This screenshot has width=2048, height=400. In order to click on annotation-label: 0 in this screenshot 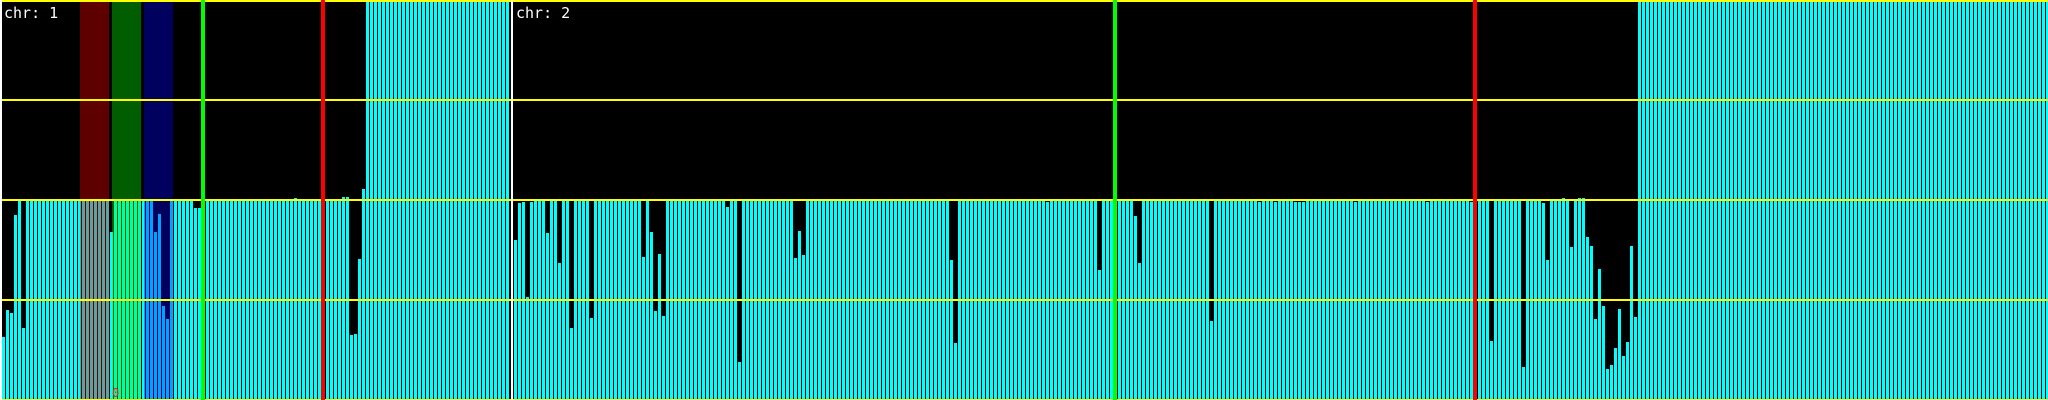, I will do `click(115, 393)`.